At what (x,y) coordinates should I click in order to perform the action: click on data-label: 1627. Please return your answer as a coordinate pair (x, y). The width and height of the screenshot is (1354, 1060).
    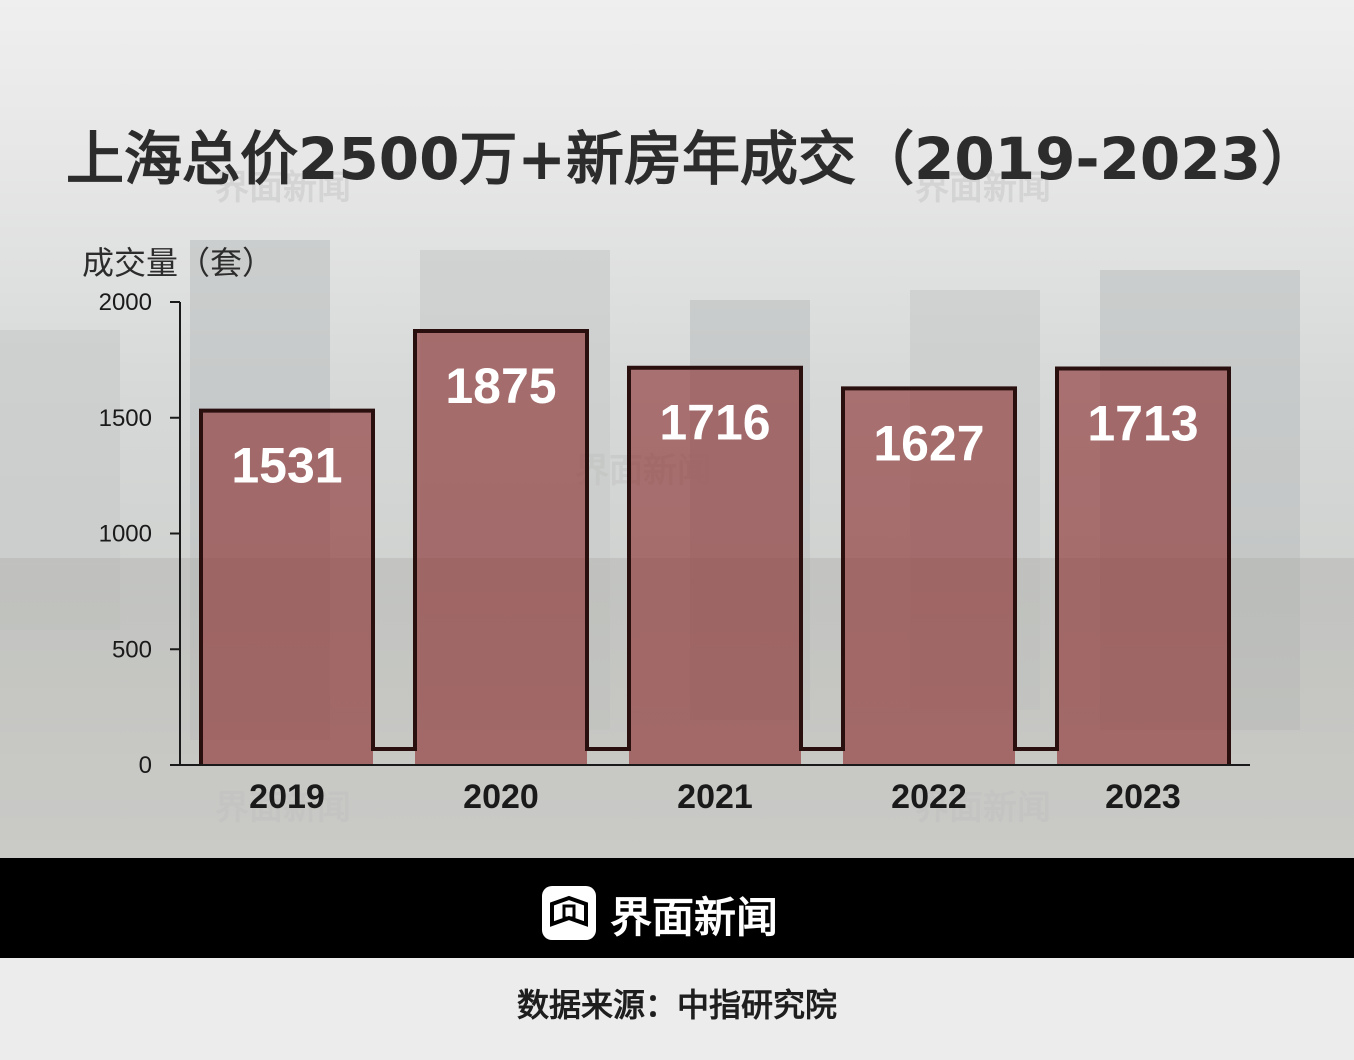
    Looking at the image, I should click on (928, 443).